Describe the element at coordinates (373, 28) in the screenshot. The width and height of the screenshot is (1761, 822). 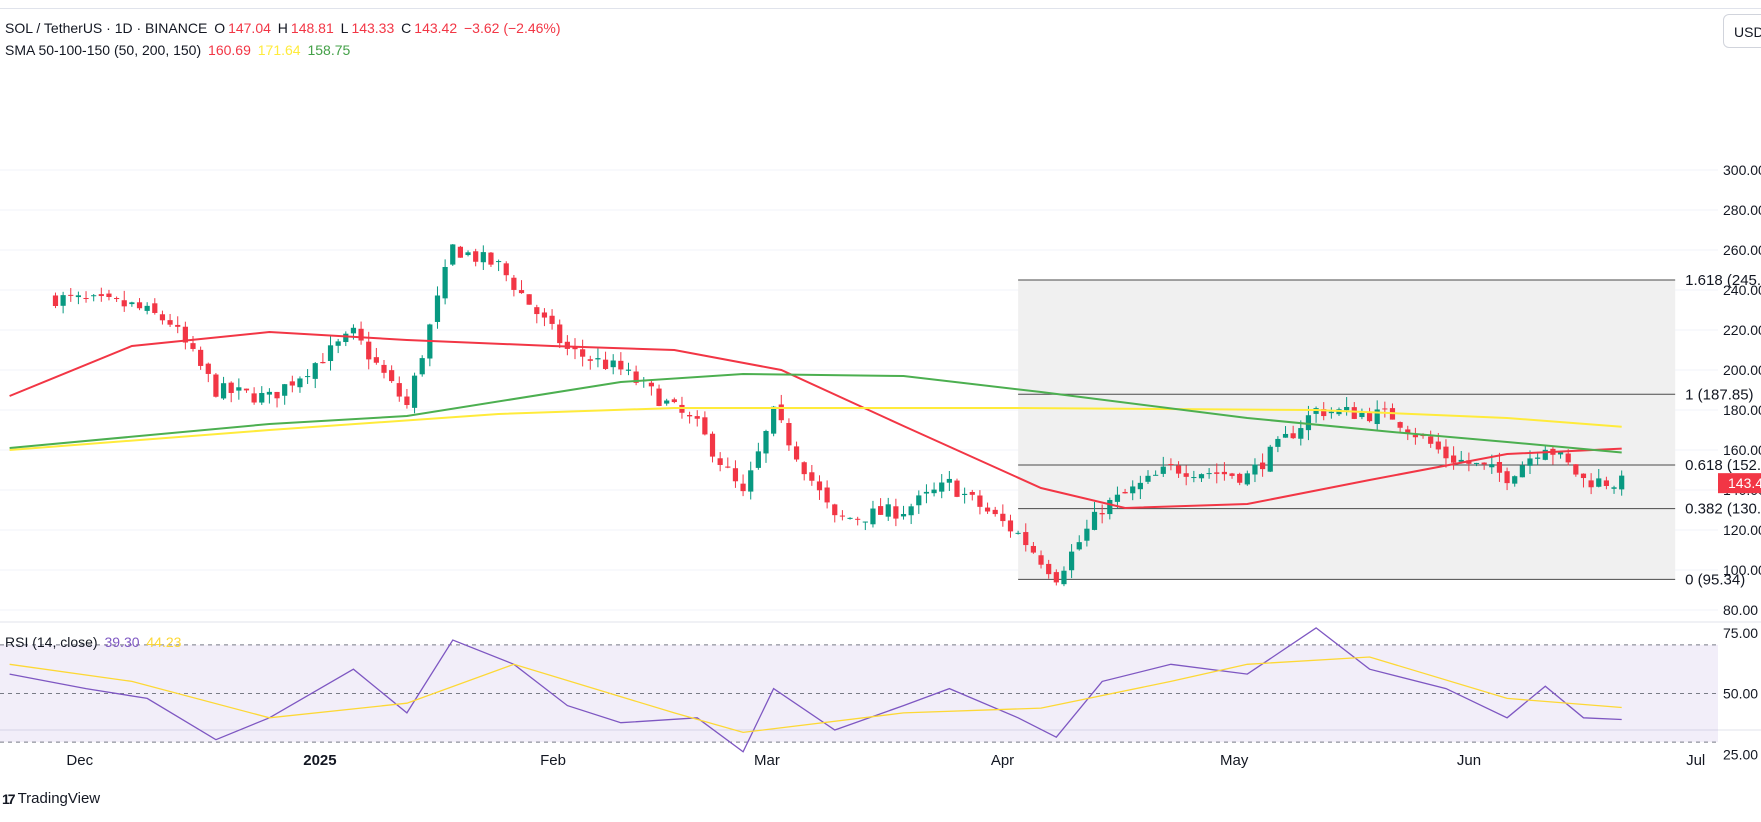
I see `low-value: 143.33` at that location.